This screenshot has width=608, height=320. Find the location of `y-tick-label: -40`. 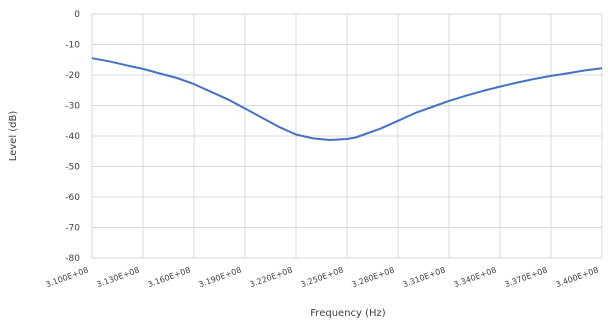

y-tick-label: -40 is located at coordinates (72, 137).